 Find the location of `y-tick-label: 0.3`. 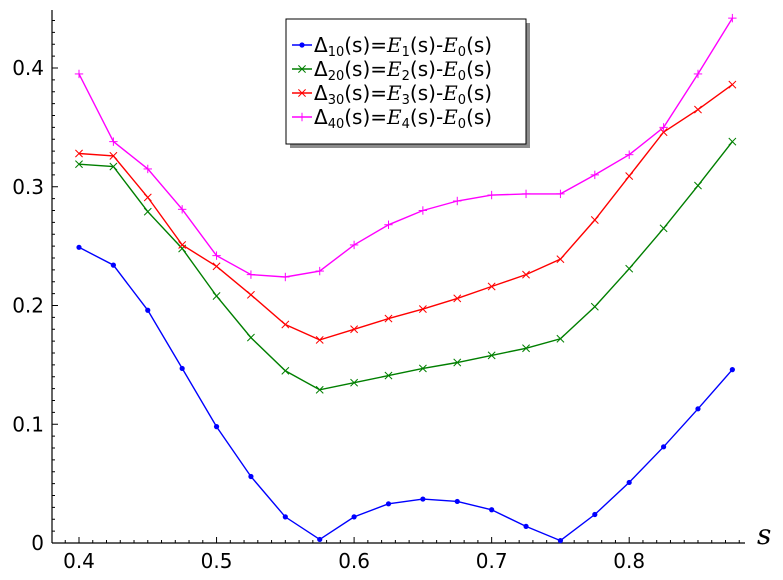

y-tick-label: 0.3 is located at coordinates (28, 187).